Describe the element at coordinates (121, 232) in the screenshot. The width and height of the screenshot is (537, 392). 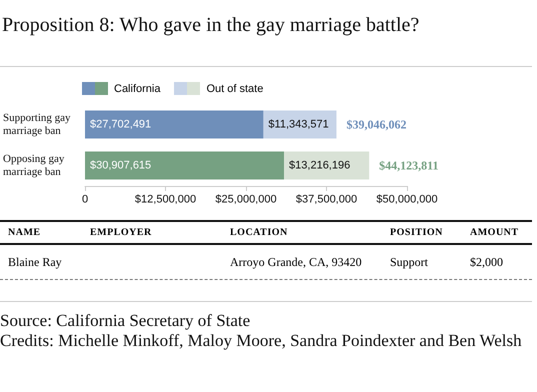
I see `text: EMPLOYER` at that location.